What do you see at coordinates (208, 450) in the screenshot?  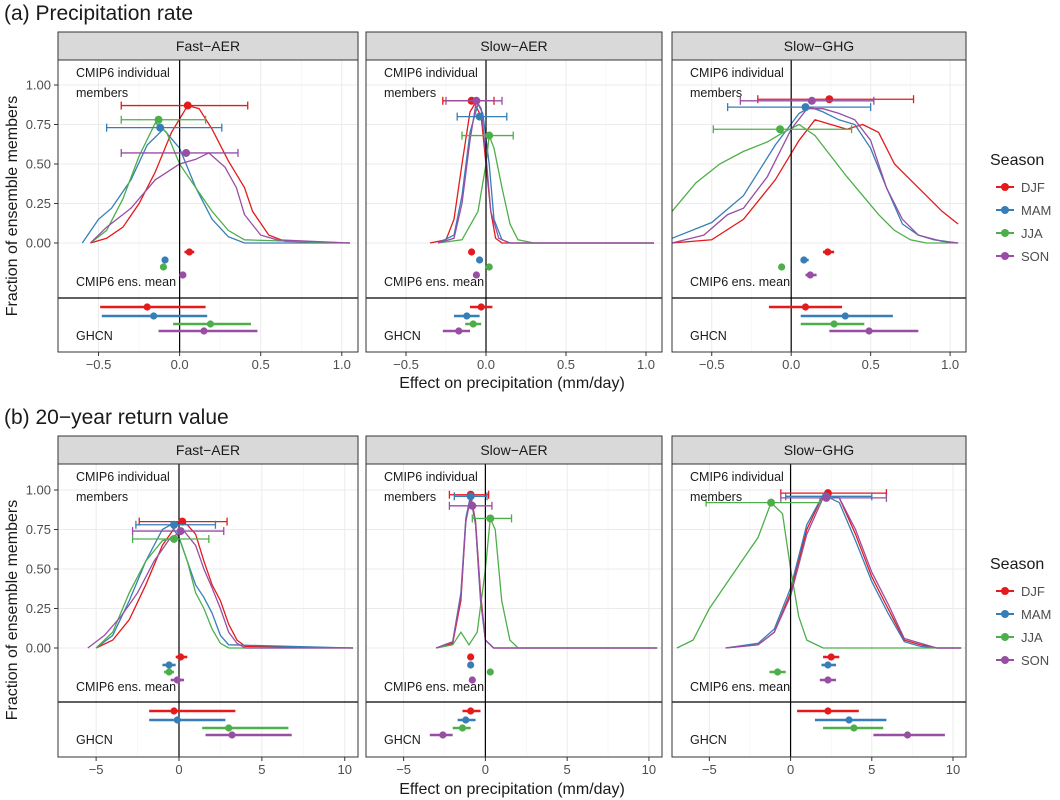 I see `strip-label: Fast−AER` at bounding box center [208, 450].